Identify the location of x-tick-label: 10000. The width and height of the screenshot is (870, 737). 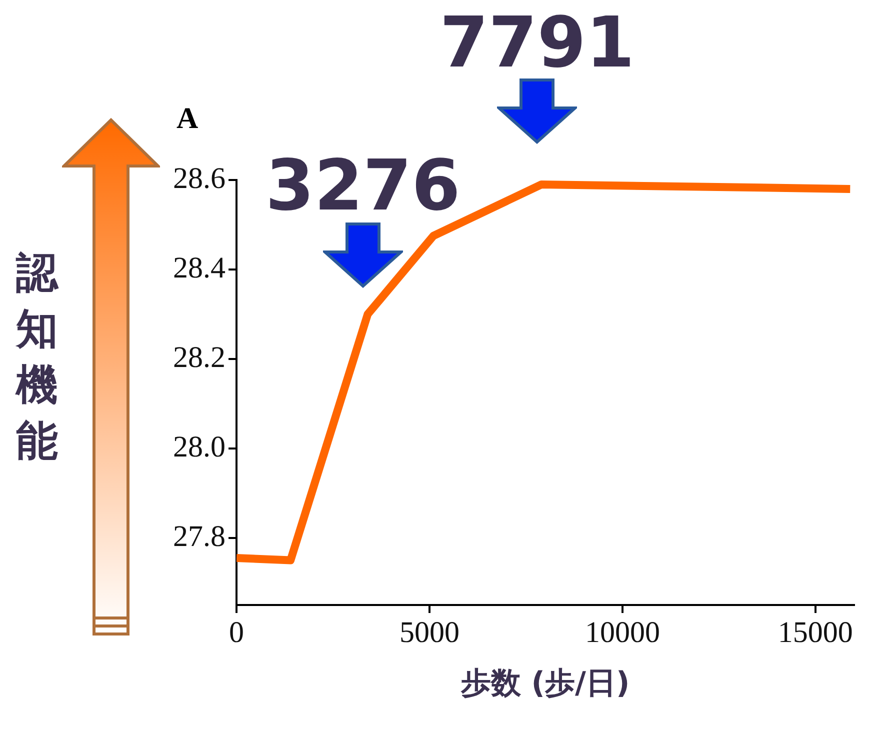
(622, 632).